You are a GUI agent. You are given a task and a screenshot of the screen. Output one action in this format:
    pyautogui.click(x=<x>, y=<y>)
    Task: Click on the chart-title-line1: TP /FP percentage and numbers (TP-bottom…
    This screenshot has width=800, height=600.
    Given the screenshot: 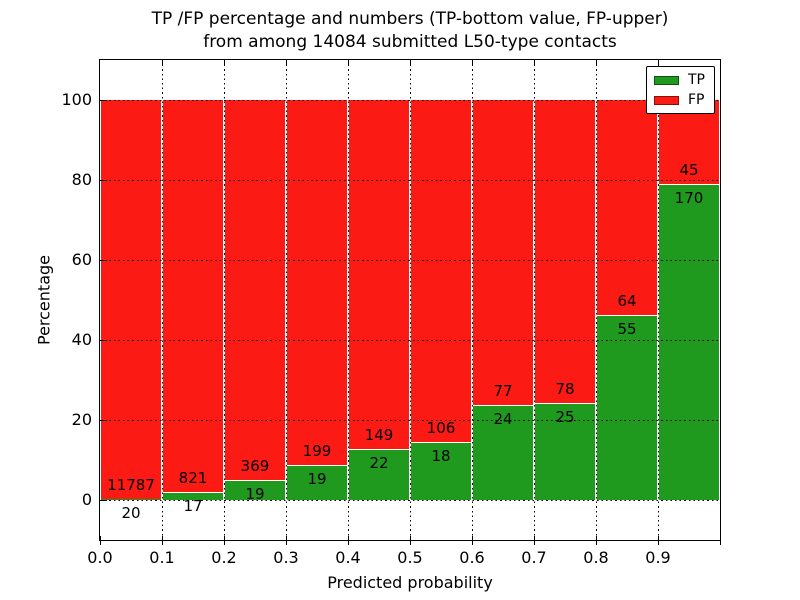 What is the action you would take?
    pyautogui.click(x=410, y=19)
    